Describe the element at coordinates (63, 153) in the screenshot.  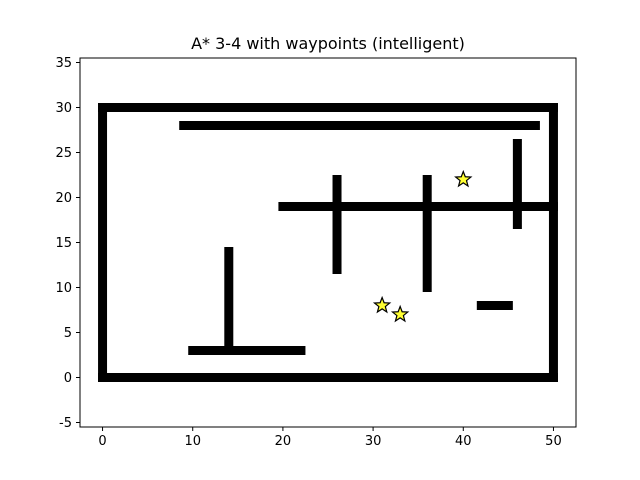
I see `y-tick-label: 25` at that location.